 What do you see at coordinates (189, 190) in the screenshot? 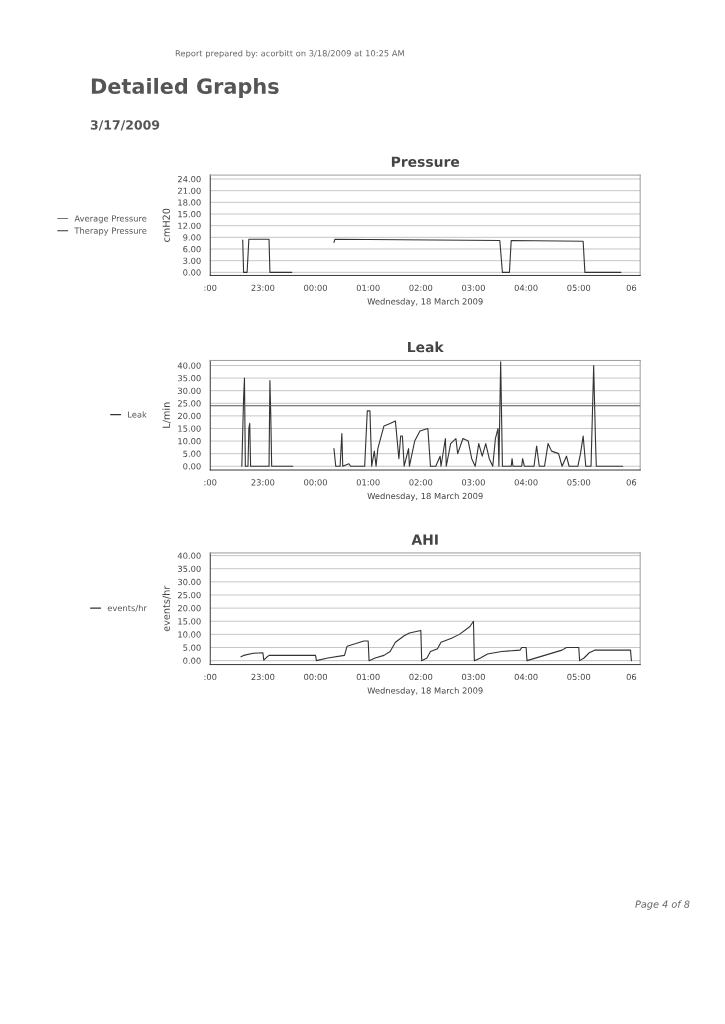
I see `y-tick-label: 21.00` at bounding box center [189, 190].